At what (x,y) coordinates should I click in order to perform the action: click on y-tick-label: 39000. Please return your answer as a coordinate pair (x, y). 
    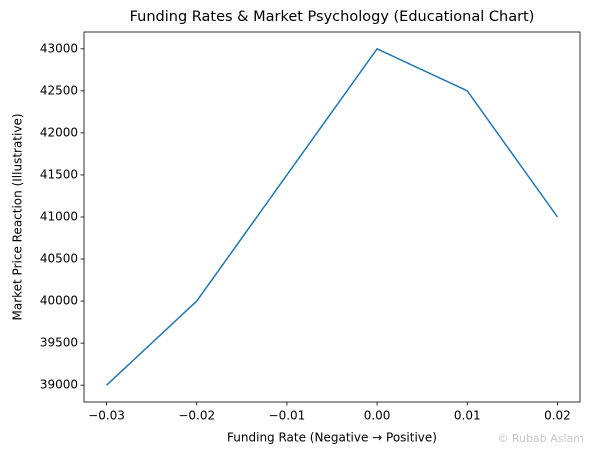
    Looking at the image, I should click on (59, 385).